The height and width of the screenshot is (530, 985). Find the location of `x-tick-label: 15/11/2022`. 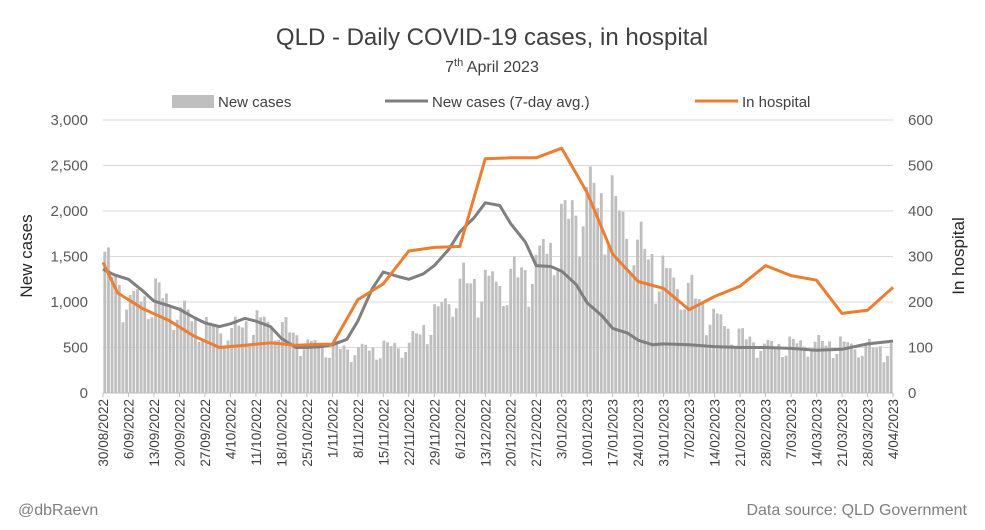

x-tick-label: 15/11/2022 is located at coordinates (383, 432).